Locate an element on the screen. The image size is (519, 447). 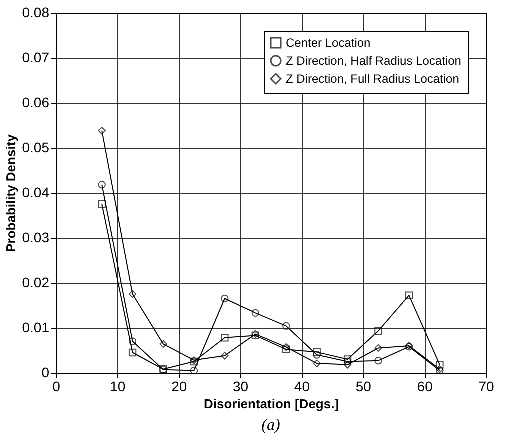
y-tick-label: 0.01 is located at coordinates (36, 328).